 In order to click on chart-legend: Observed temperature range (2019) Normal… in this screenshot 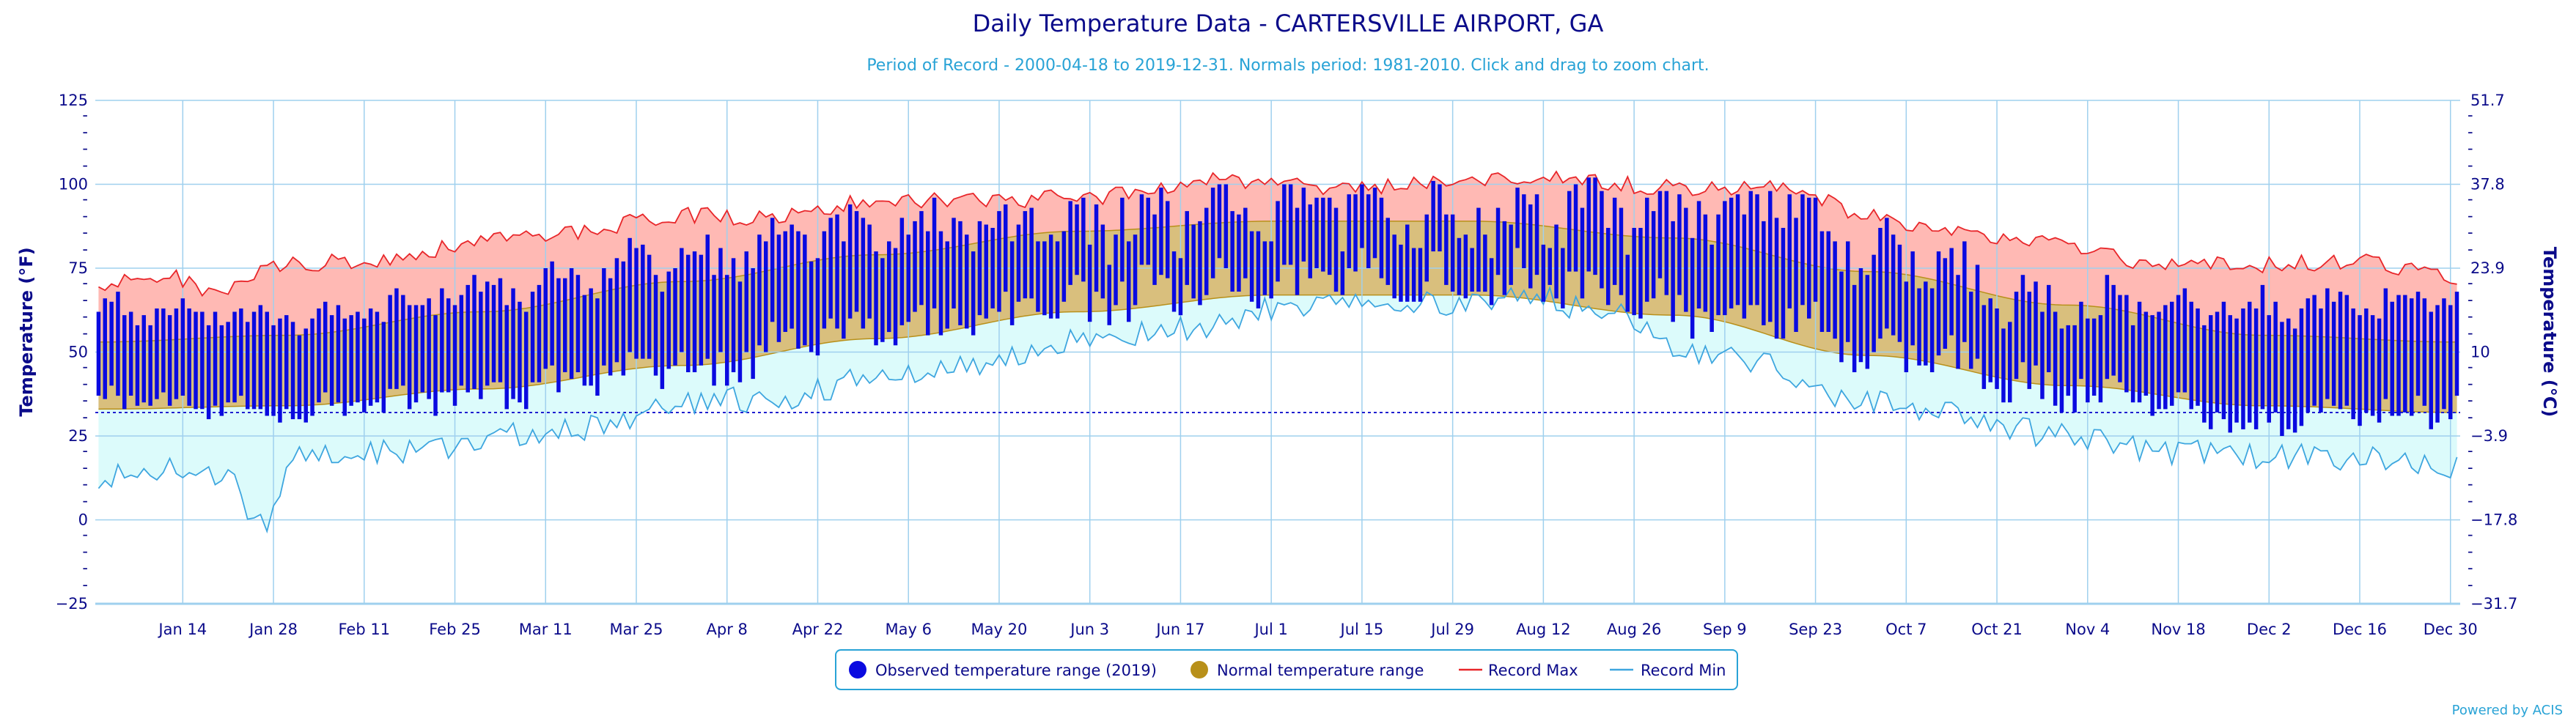, I will do `click(1286, 669)`.